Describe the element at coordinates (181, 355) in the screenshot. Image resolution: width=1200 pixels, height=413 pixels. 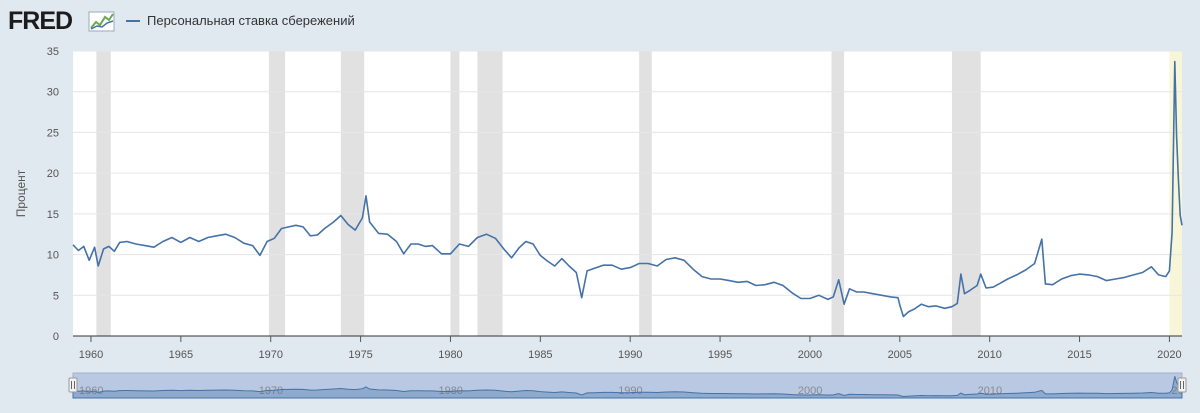
I see `x-tick-label: 1965` at that location.